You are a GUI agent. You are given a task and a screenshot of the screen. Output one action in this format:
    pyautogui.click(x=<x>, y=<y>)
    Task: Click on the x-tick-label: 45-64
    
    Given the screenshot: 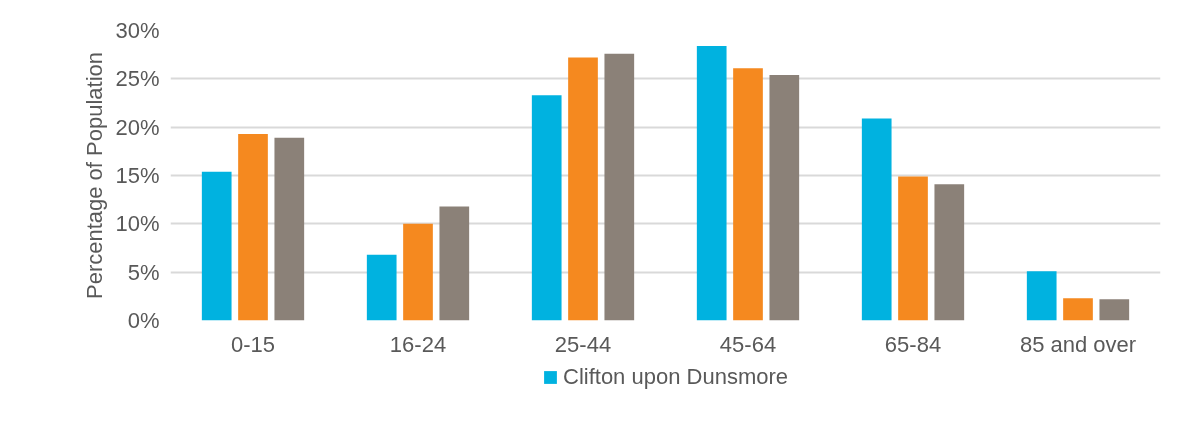 What is the action you would take?
    pyautogui.click(x=748, y=344)
    